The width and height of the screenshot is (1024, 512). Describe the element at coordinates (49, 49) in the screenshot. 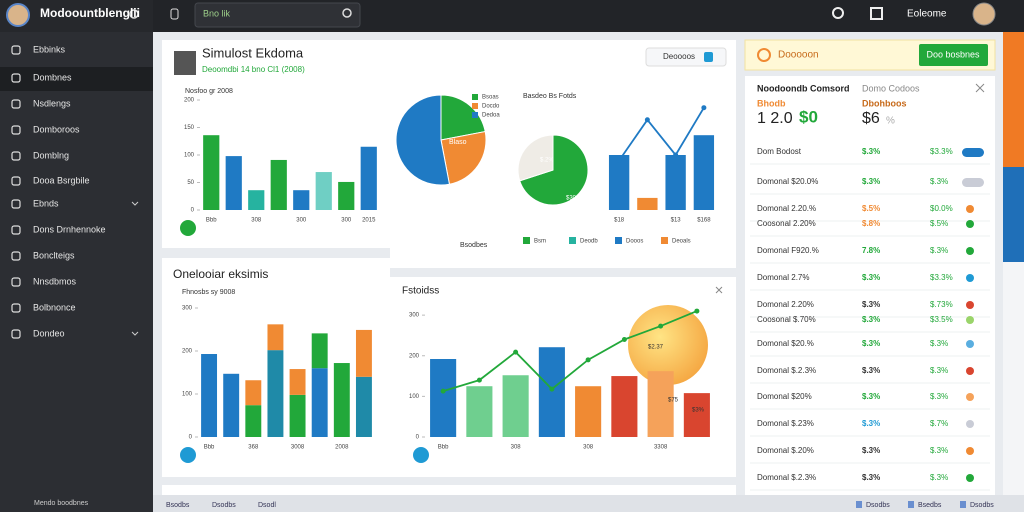

I see `menu-item: Ebbinks` at that location.